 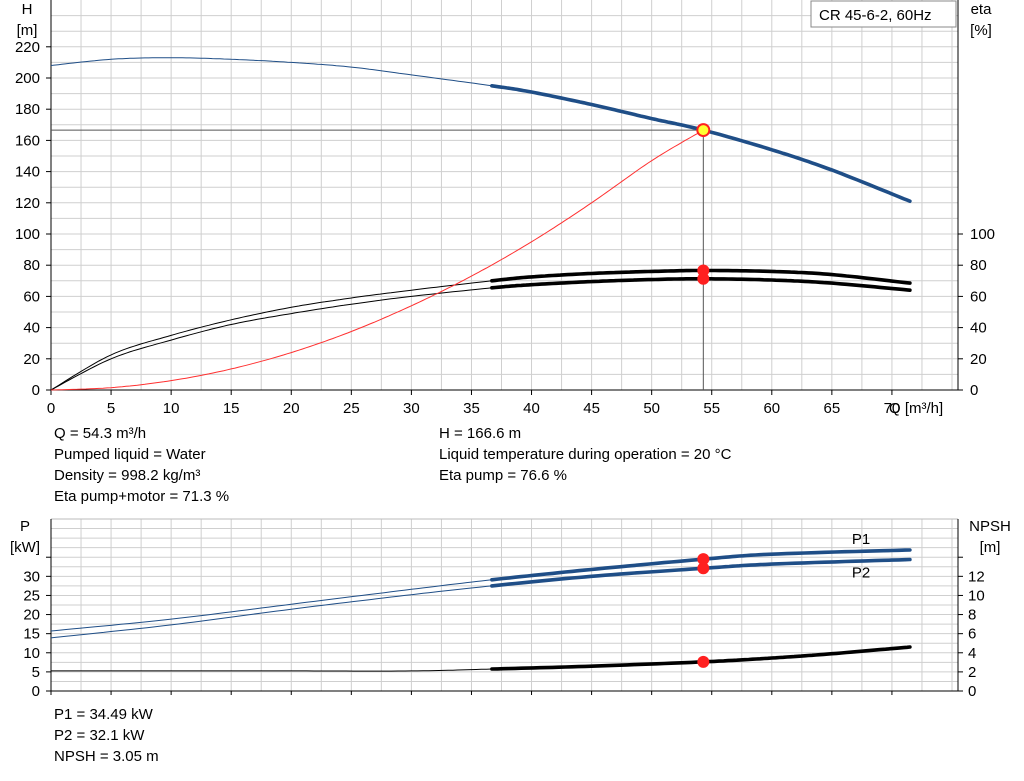 What do you see at coordinates (972, 615) in the screenshot?
I see `y-right-tick-label: 8` at bounding box center [972, 615].